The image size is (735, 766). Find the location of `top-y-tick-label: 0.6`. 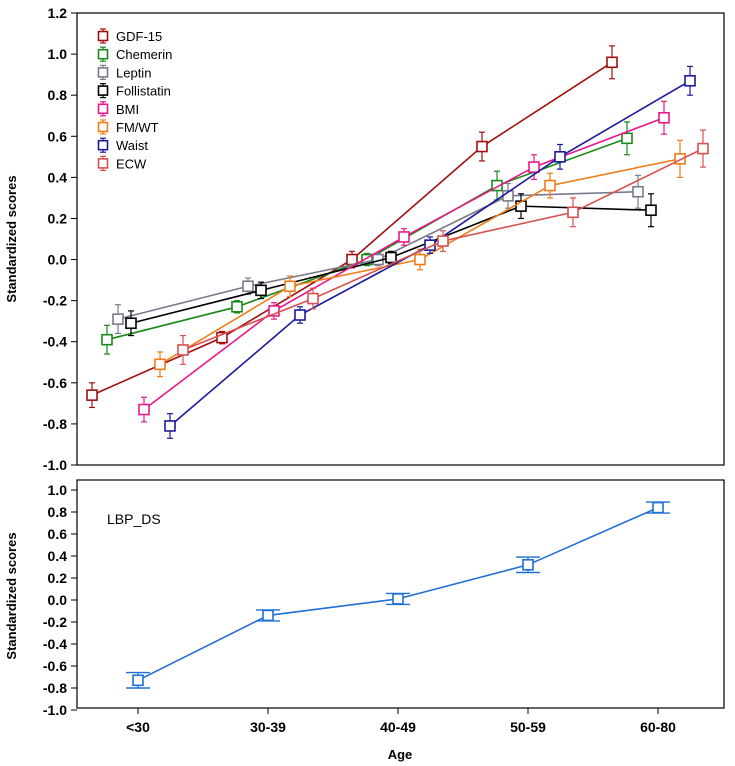

top-y-tick-label: 0.6 is located at coordinates (58, 136).